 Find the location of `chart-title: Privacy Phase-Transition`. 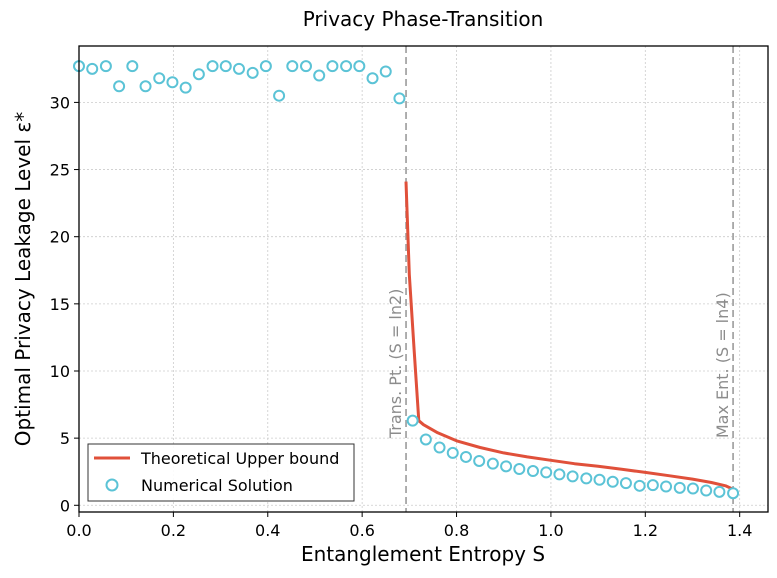

chart-title: Privacy Phase-Transition is located at coordinates (423, 19).